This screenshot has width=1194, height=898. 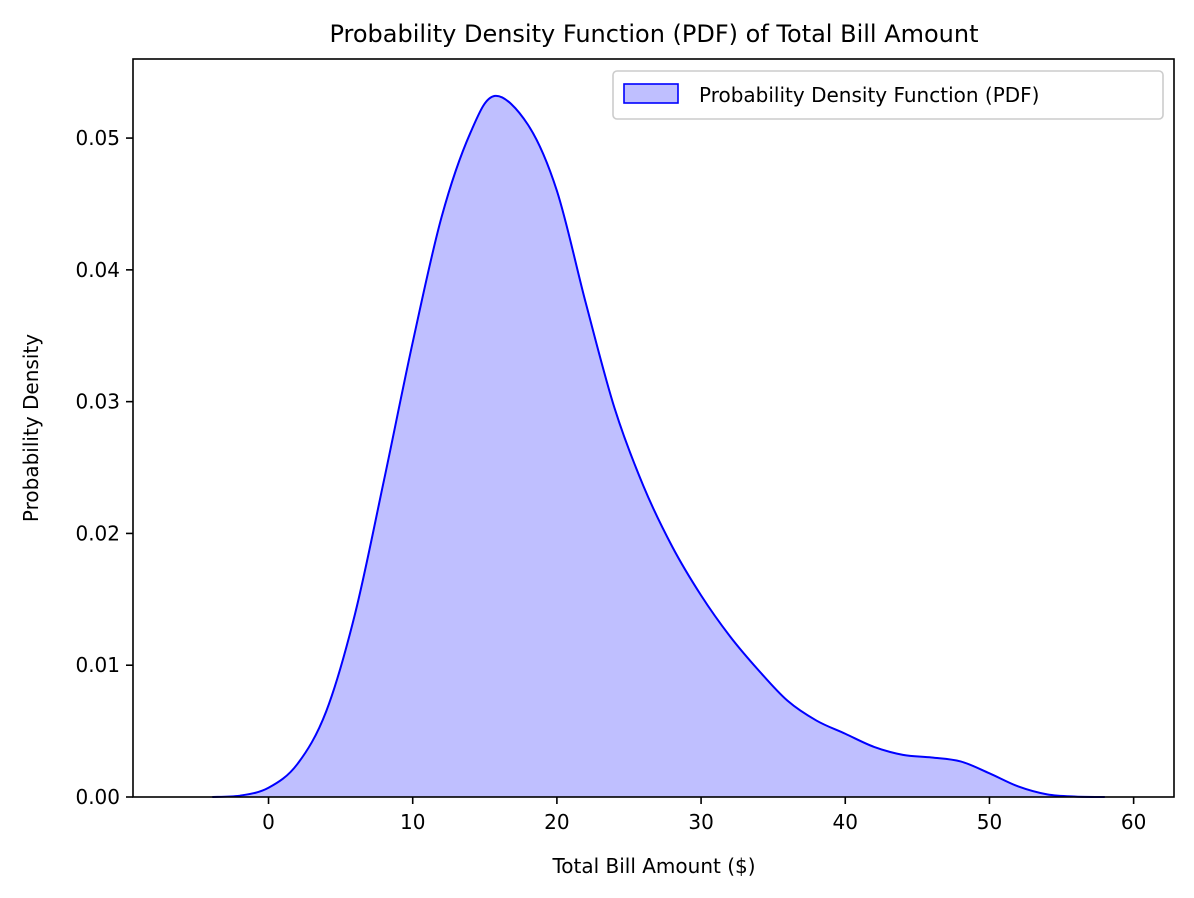 I want to click on y-tick-label: 0.01, so click(x=97, y=665).